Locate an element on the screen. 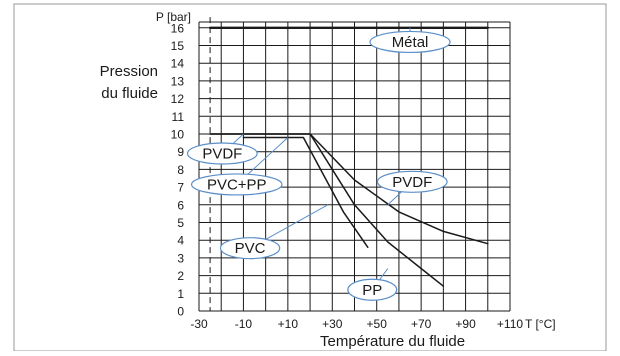 Image resolution: width=620 pixels, height=356 pixels. y-axis-label-line-1: Pression is located at coordinates (129, 71).